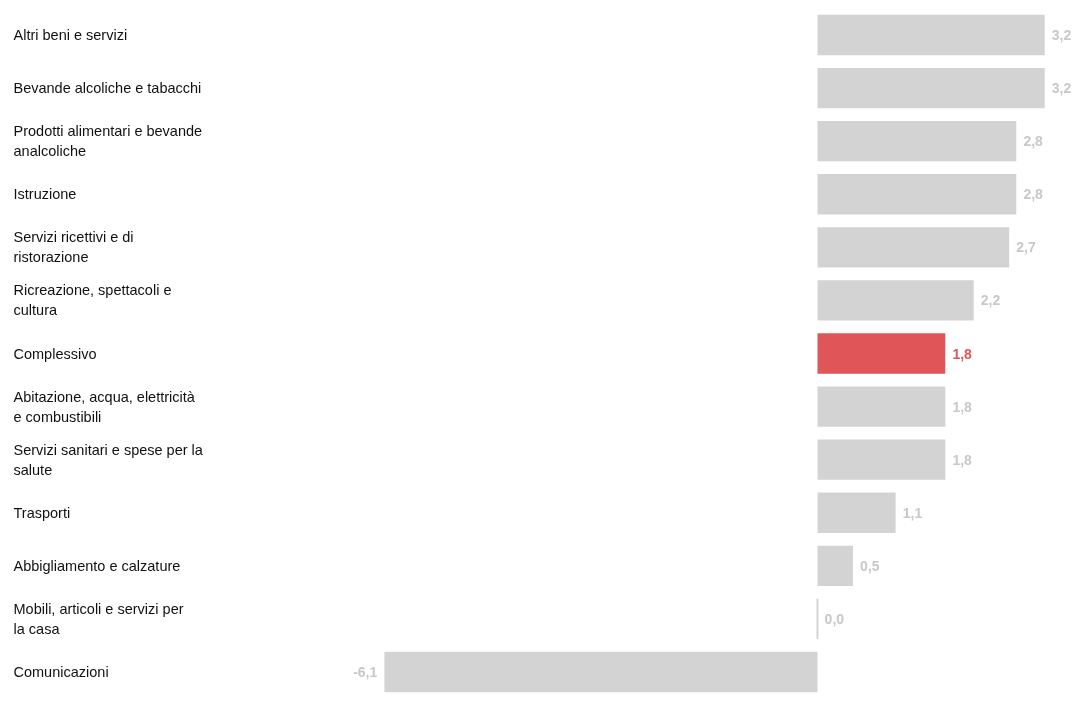  What do you see at coordinates (73, 247) in the screenshot?
I see `y-tick-label: Servizi ricettivi e di ristorazione` at bounding box center [73, 247].